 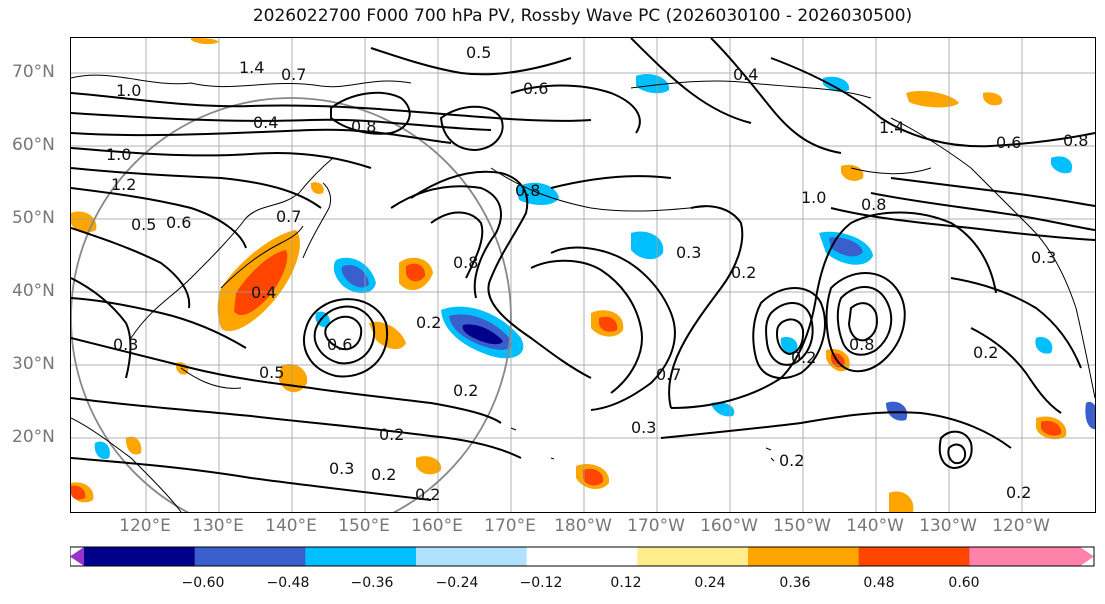 What do you see at coordinates (656, 526) in the screenshot?
I see `lon-label: 170°W` at bounding box center [656, 526].